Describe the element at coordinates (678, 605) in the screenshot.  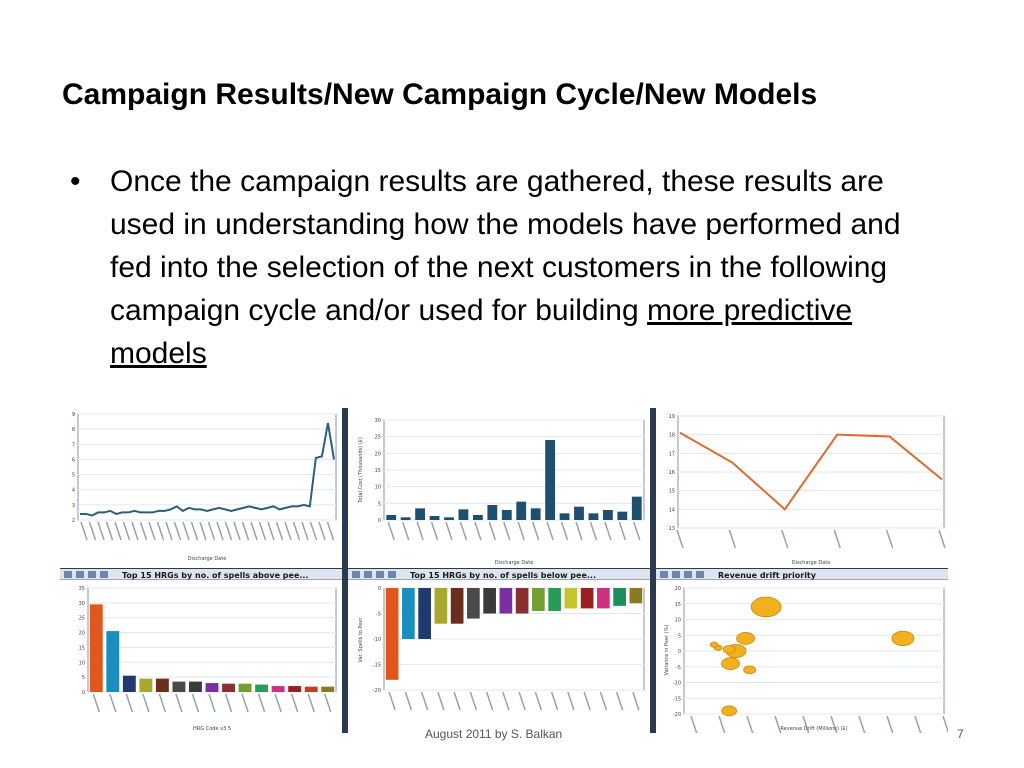
I see `y-tick-label: 15` at that location.